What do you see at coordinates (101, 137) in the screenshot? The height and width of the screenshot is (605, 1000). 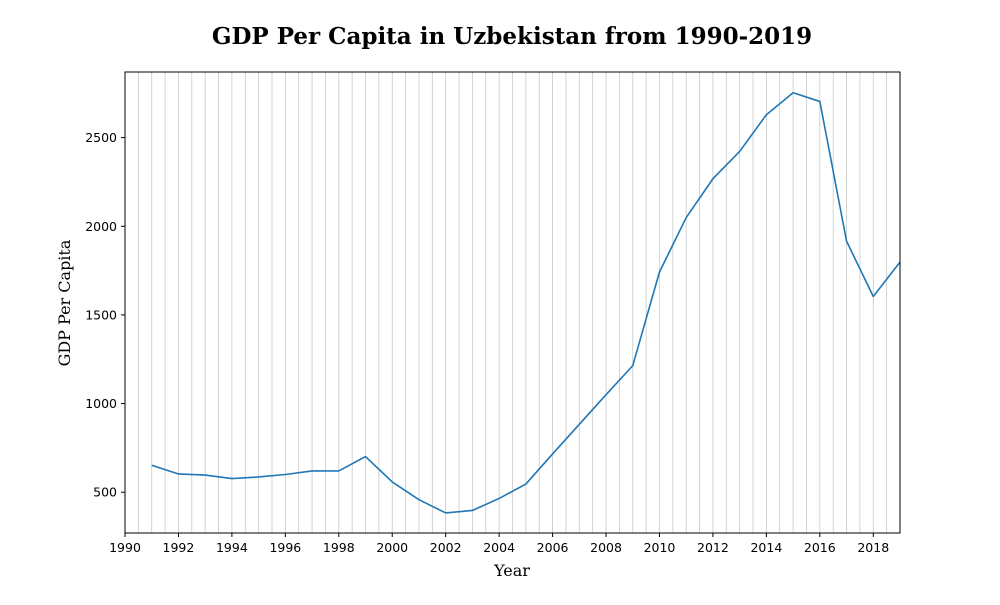 I see `y-tick-label: 2500` at bounding box center [101, 137].